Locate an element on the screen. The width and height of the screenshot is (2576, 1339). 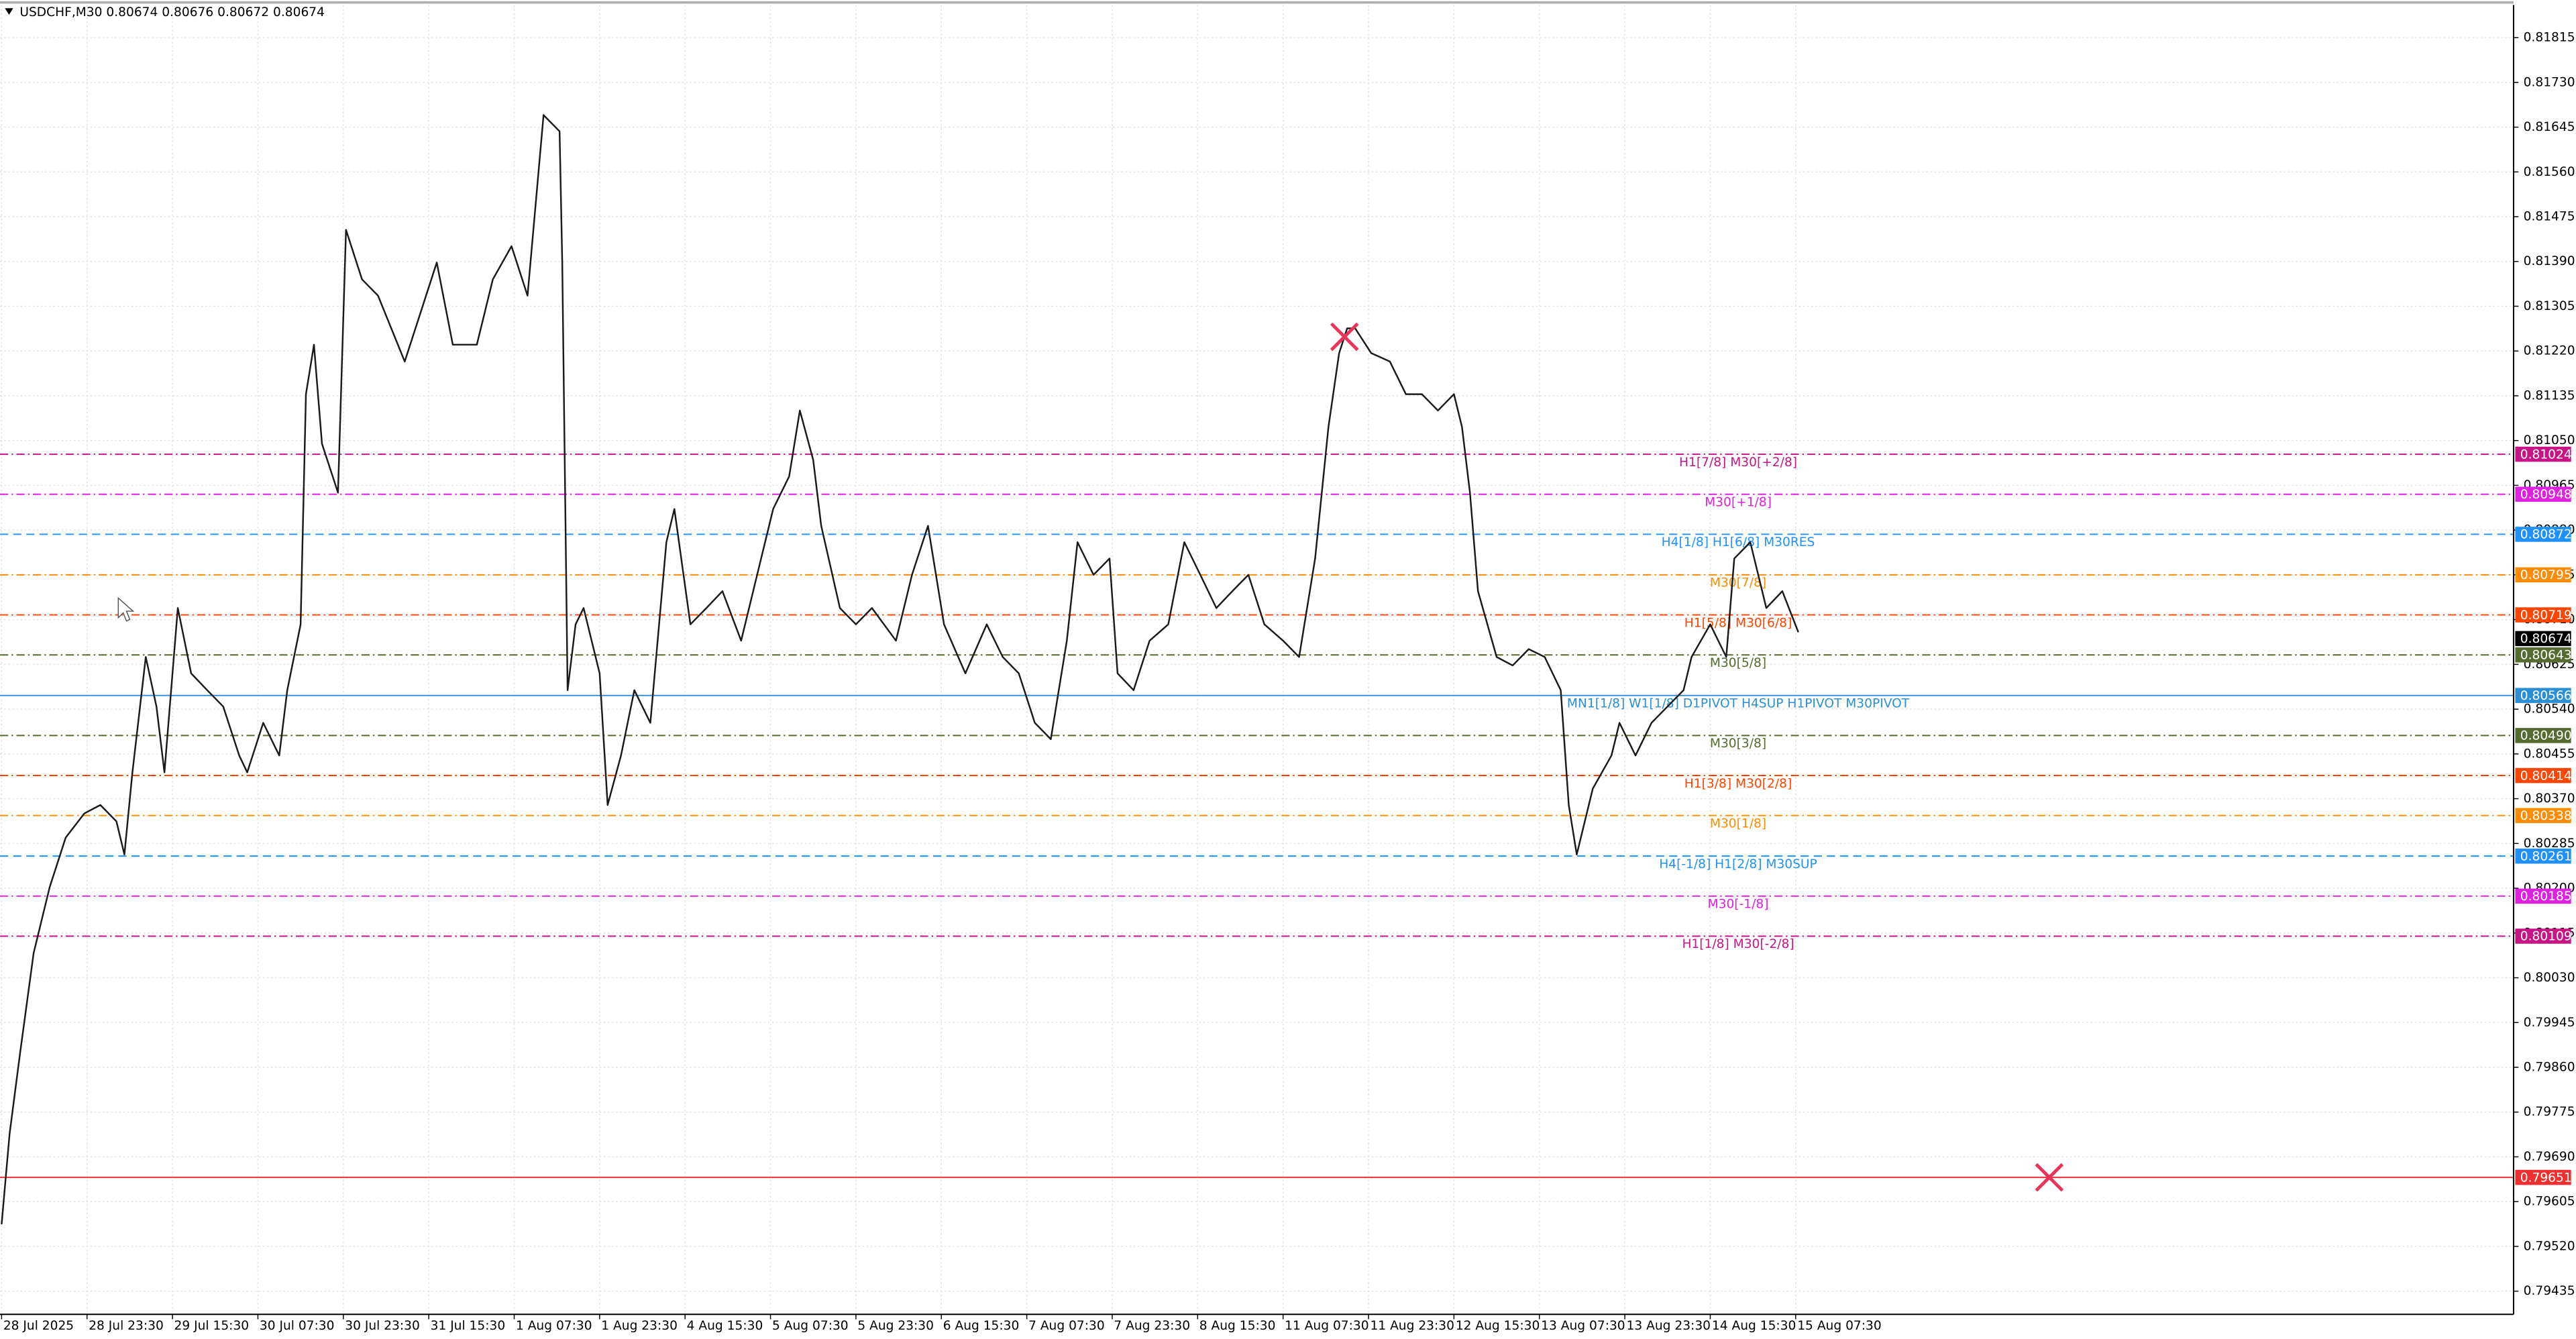
y-tick-label: 0.81645 is located at coordinates (2549, 127).